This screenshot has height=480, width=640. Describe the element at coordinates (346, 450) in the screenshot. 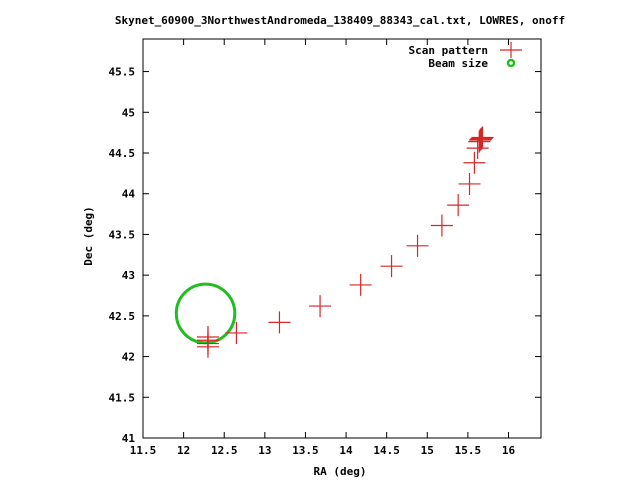

I see `x-tick-label: 14` at that location.